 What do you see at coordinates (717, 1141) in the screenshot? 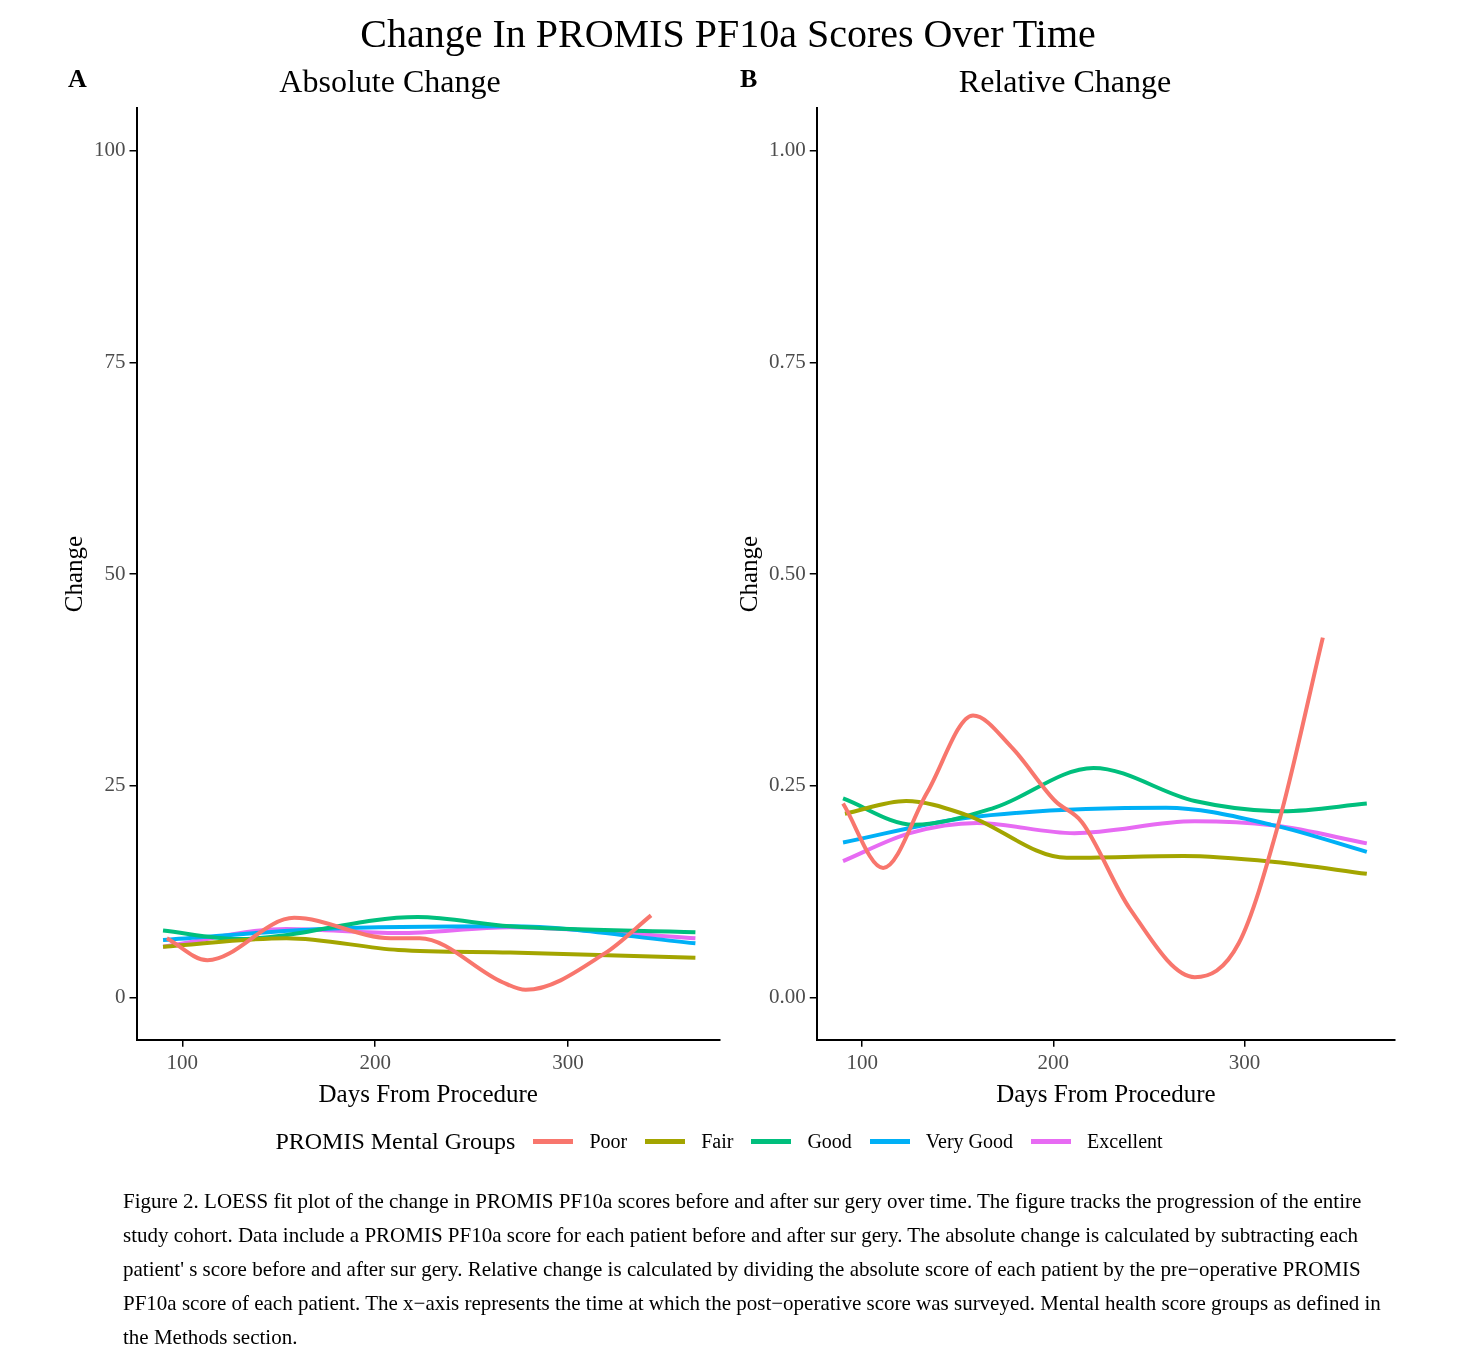
I see `legend-label: Fair` at bounding box center [717, 1141].